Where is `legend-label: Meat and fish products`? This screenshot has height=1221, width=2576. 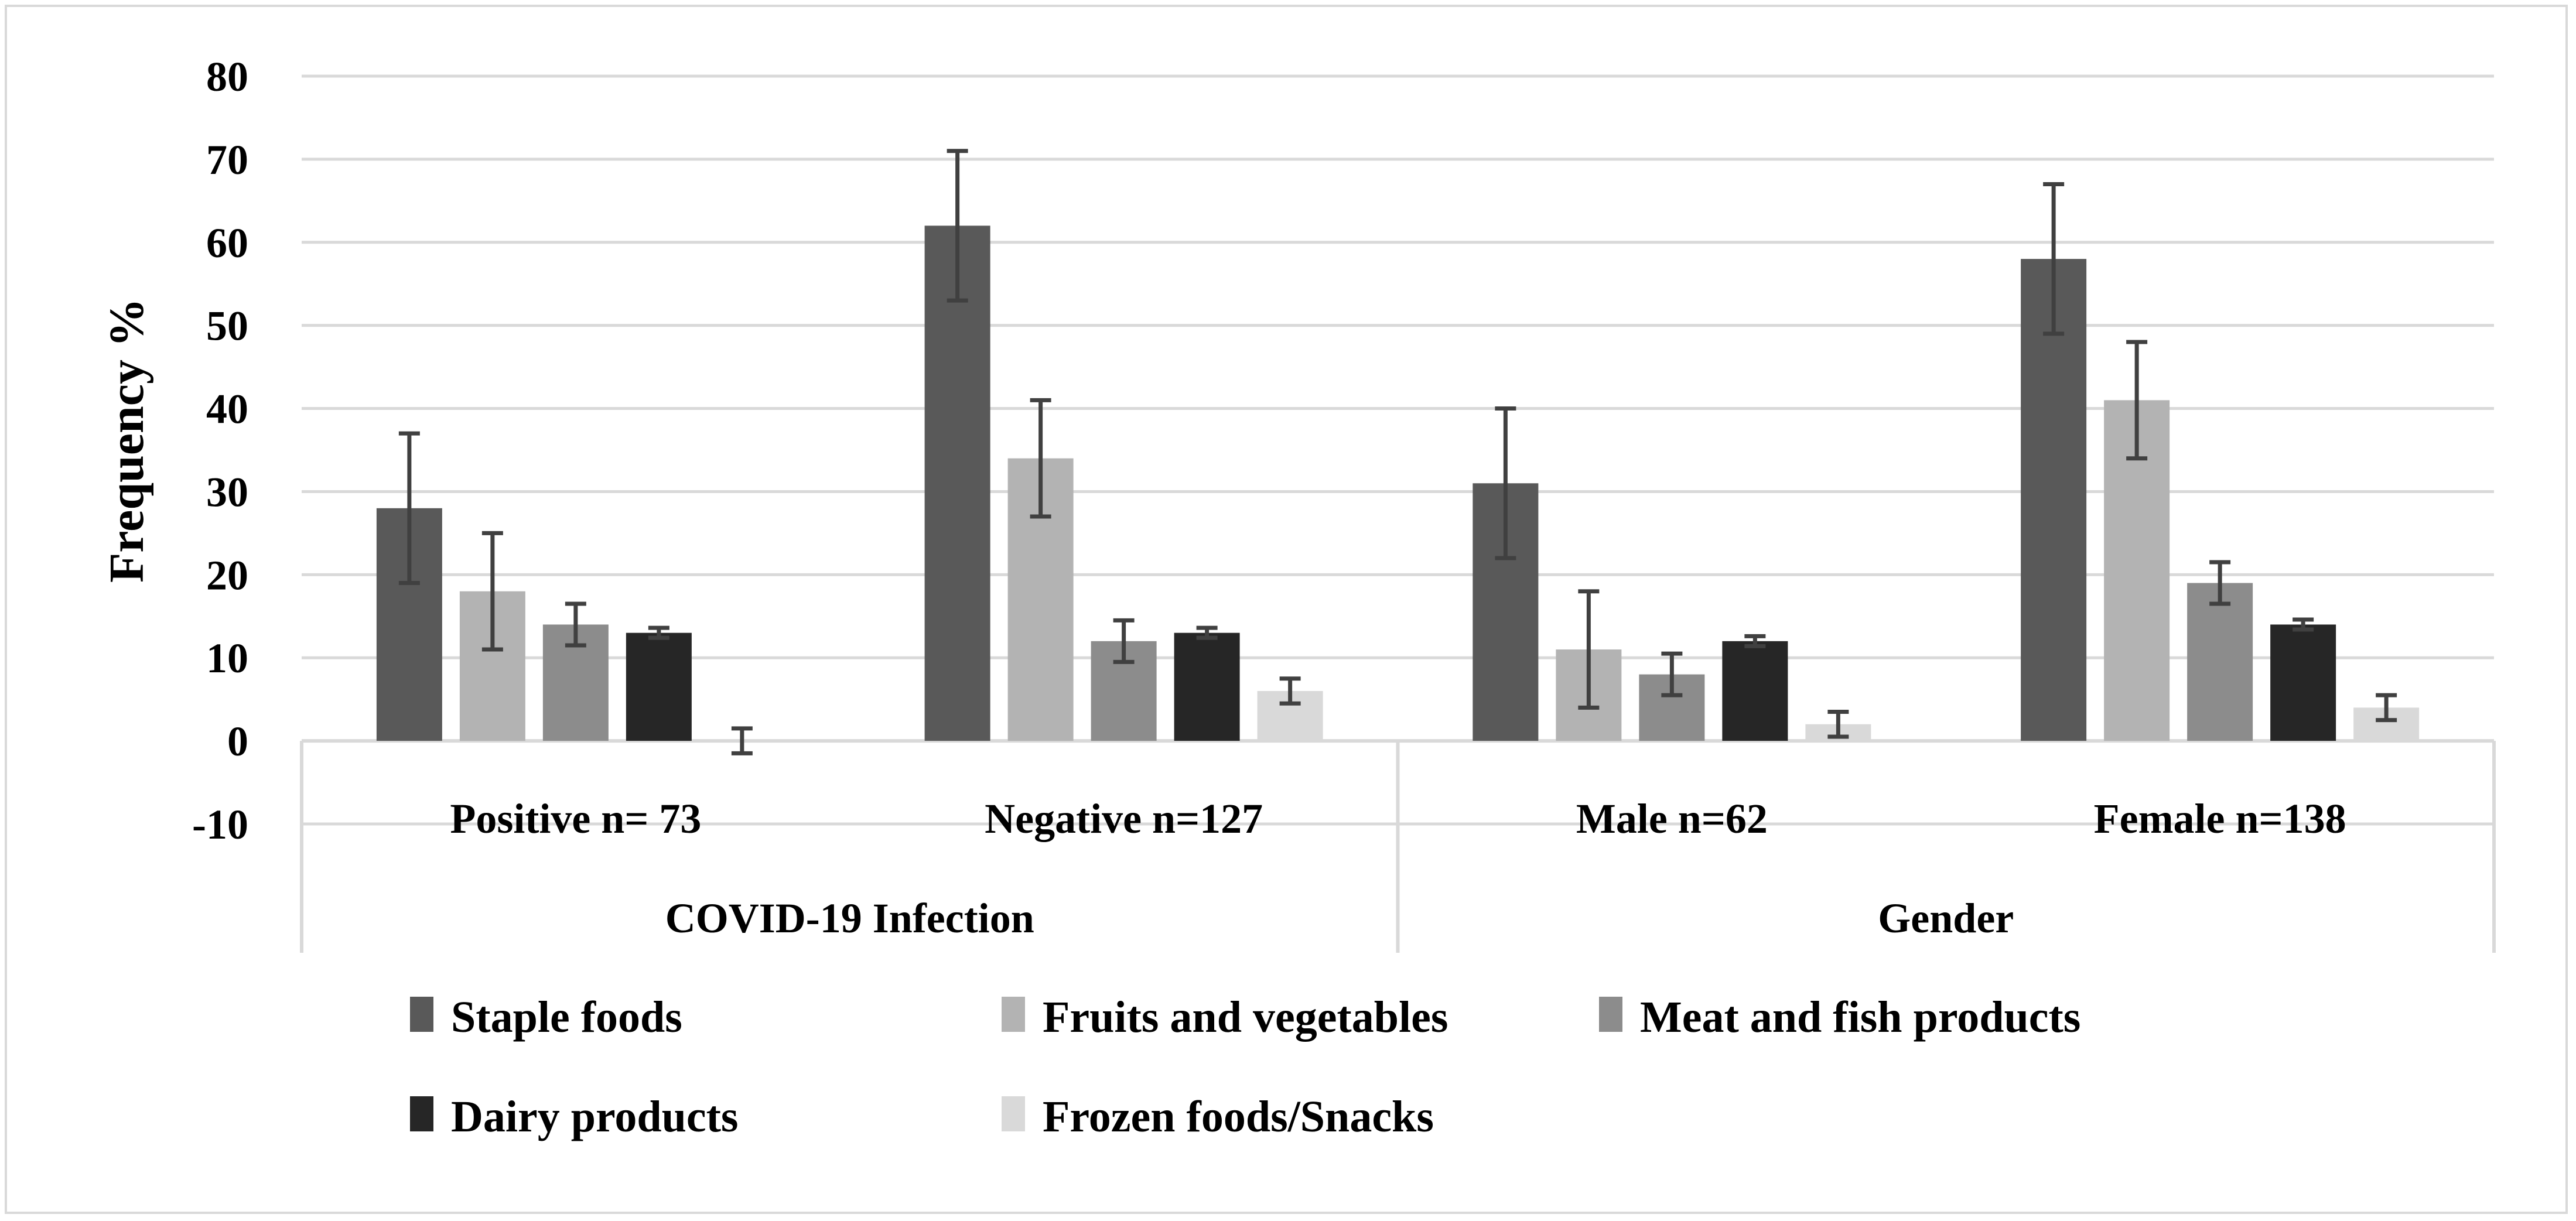
legend-label: Meat and fish products is located at coordinates (1860, 1017).